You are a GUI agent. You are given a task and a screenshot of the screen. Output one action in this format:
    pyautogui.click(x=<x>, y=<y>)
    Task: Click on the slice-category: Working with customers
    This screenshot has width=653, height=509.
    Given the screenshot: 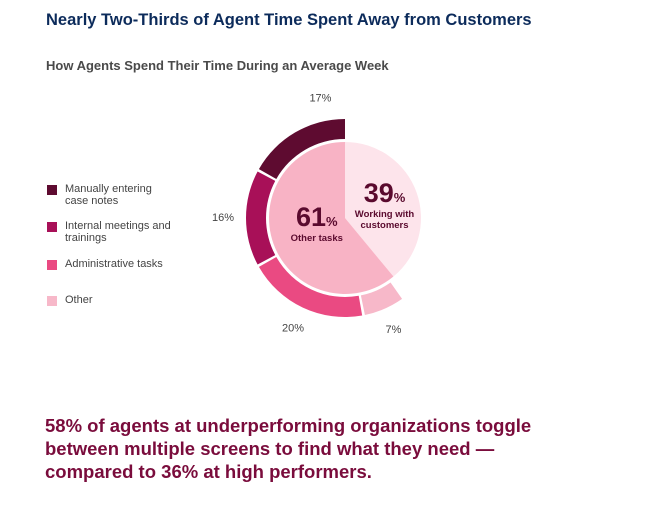 What is the action you would take?
    pyautogui.click(x=384, y=219)
    